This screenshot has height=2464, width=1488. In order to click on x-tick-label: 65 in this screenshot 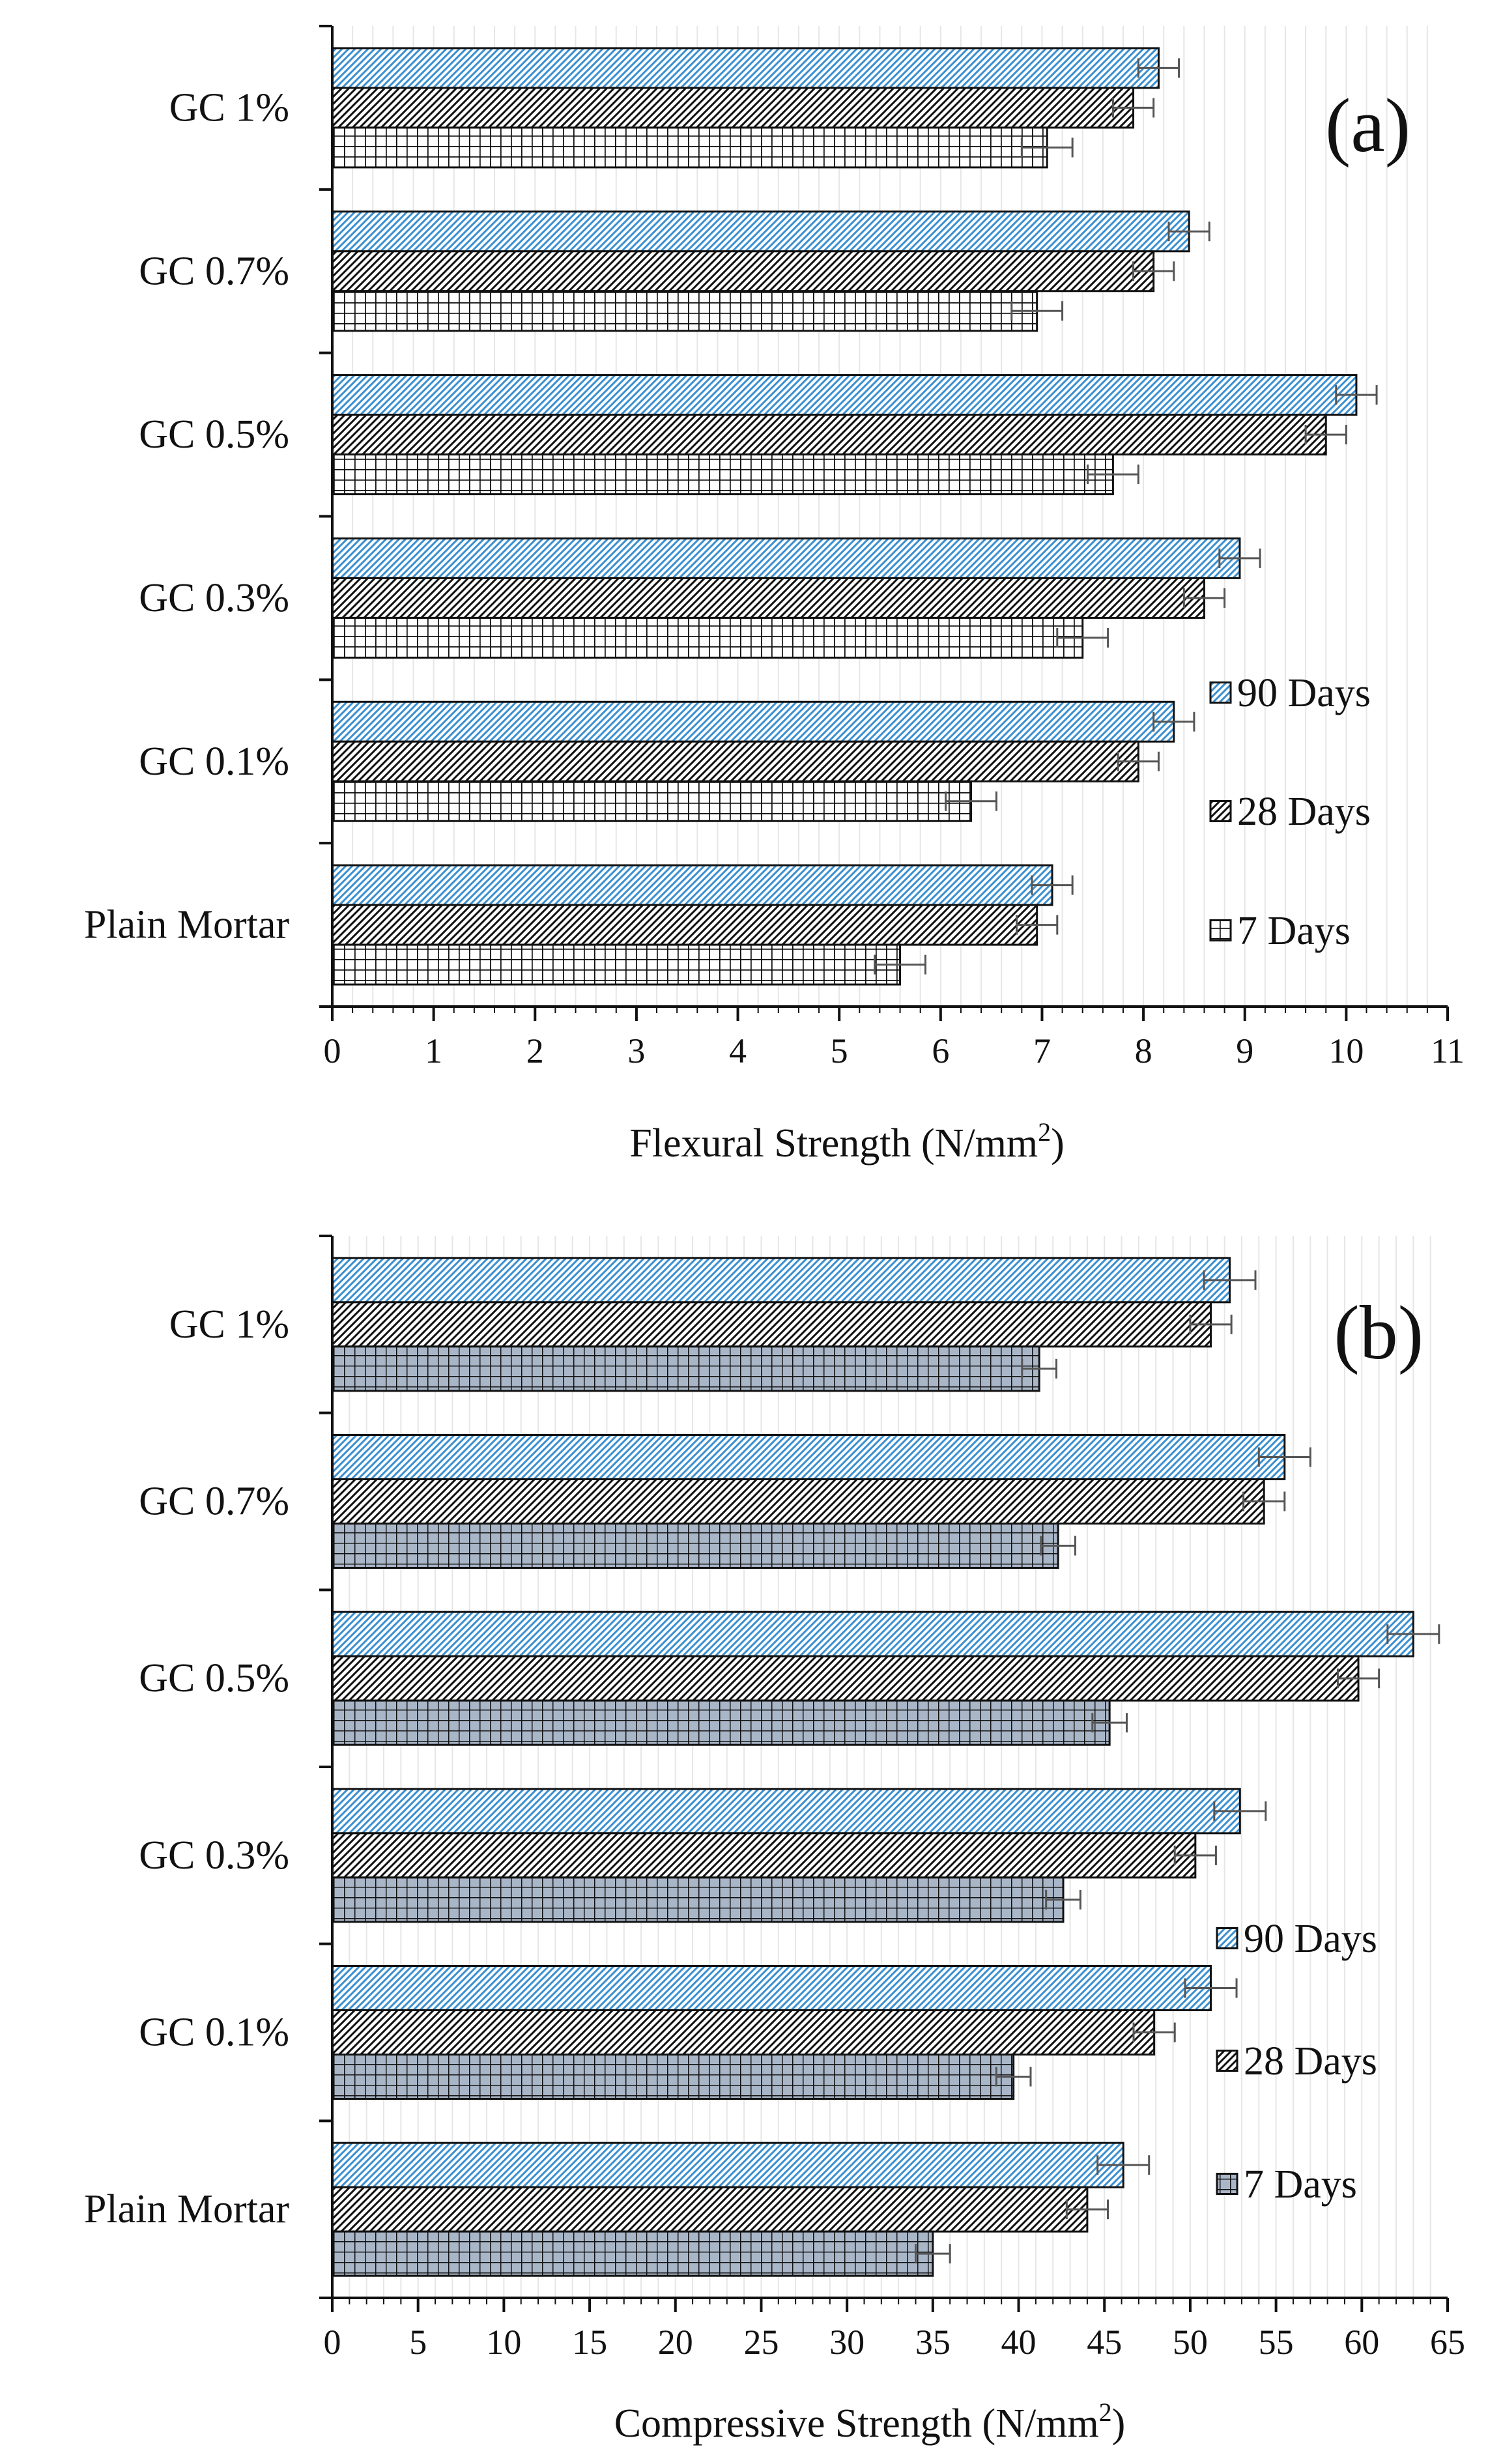, I will do `click(1447, 2342)`.